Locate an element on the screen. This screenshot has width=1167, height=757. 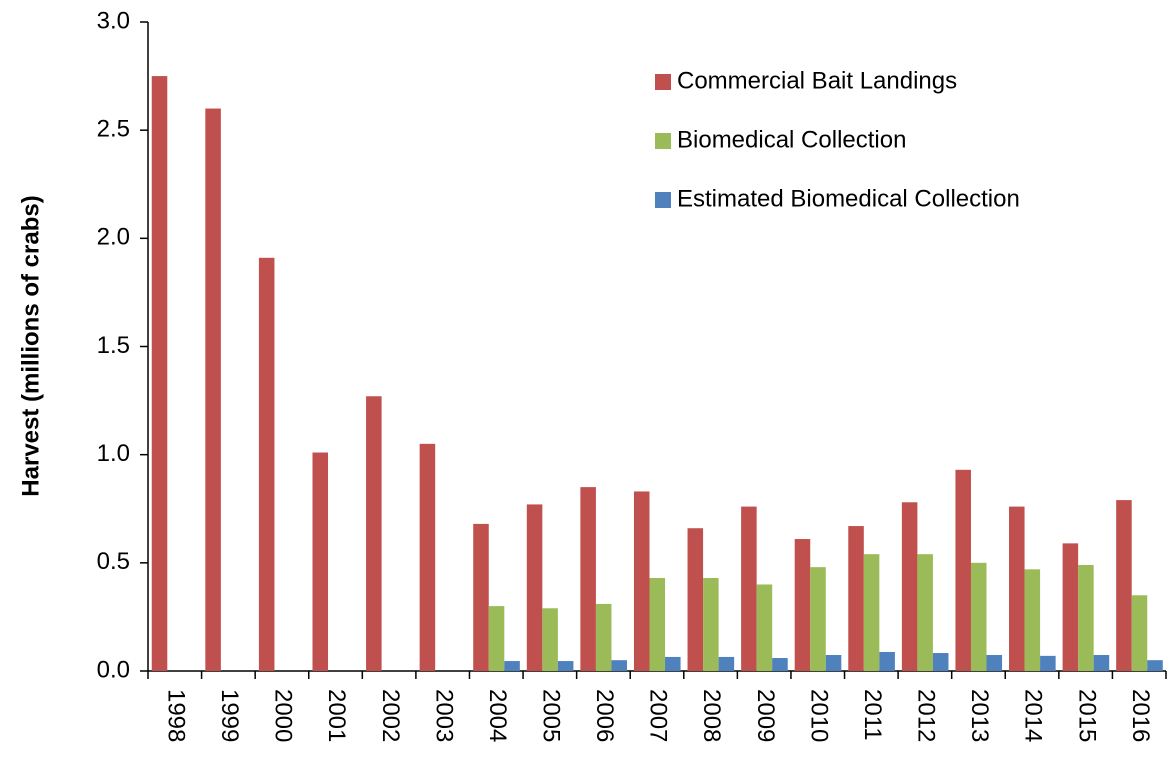
x-tick-label: 2006 is located at coordinates (604, 715).